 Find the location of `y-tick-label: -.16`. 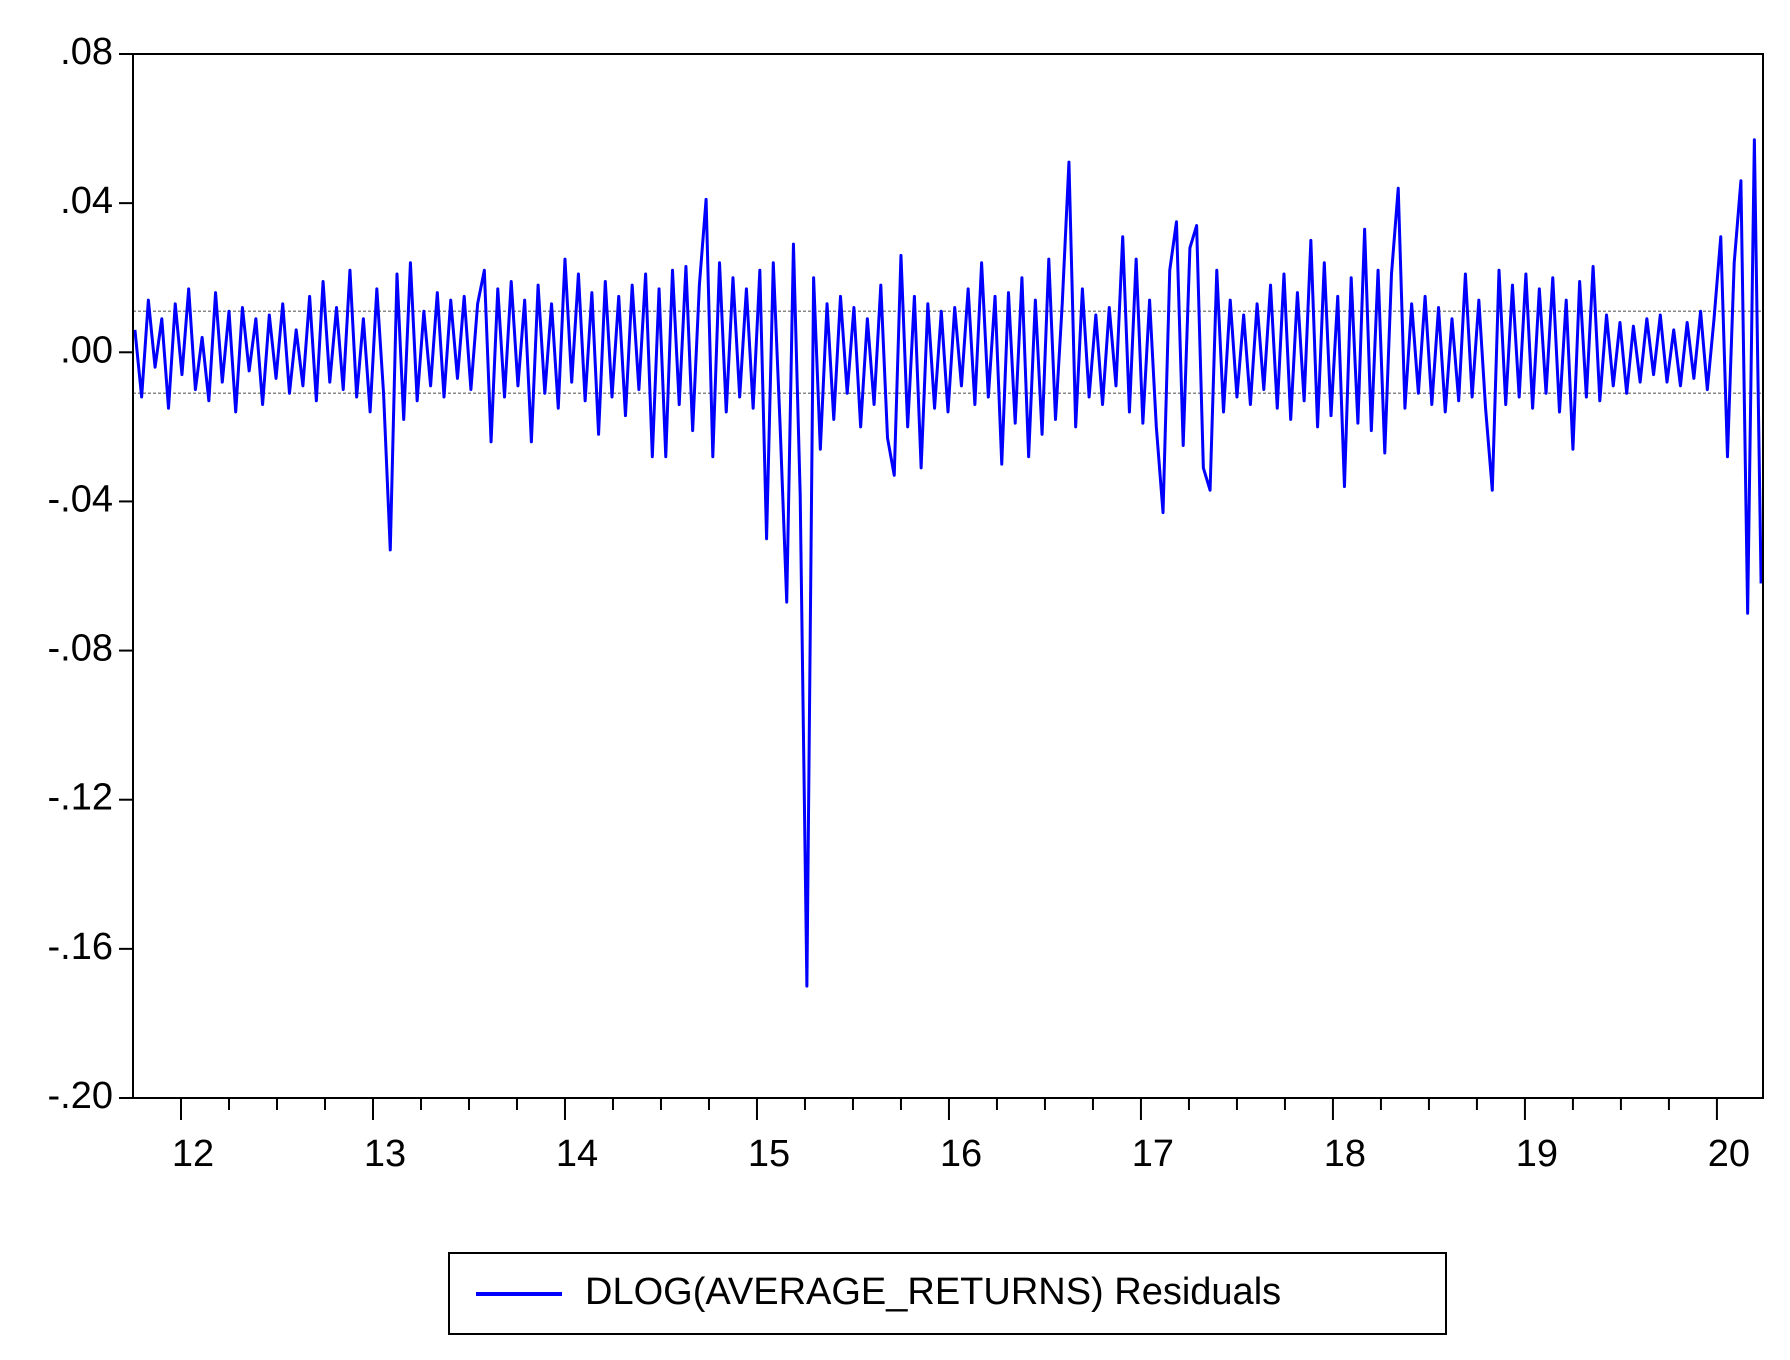

y-tick-label: -.16 is located at coordinates (80, 947).